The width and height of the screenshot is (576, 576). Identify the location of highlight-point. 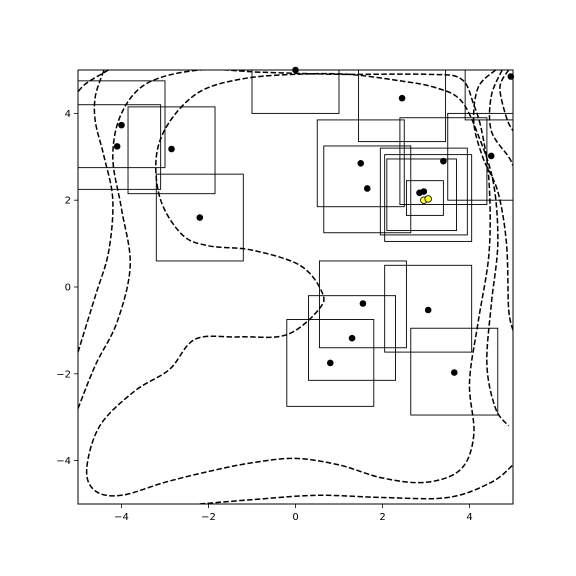
(428, 199).